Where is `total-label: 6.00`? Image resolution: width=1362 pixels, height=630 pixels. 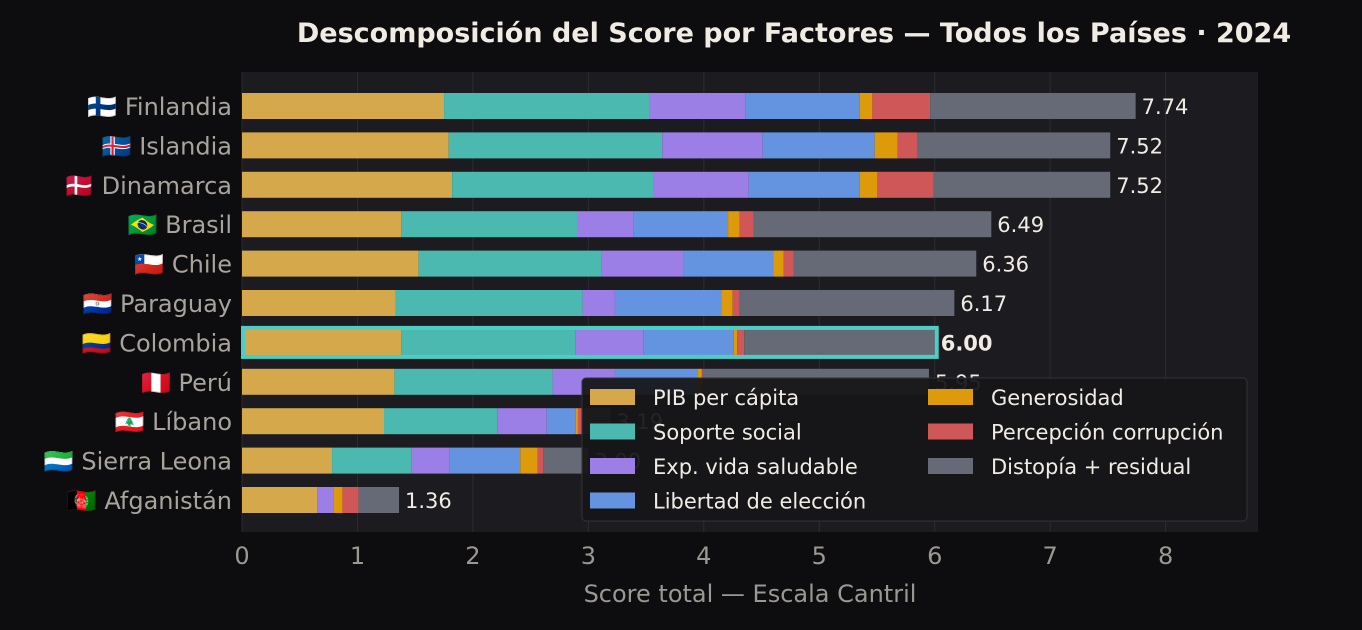 total-label: 6.00 is located at coordinates (967, 343).